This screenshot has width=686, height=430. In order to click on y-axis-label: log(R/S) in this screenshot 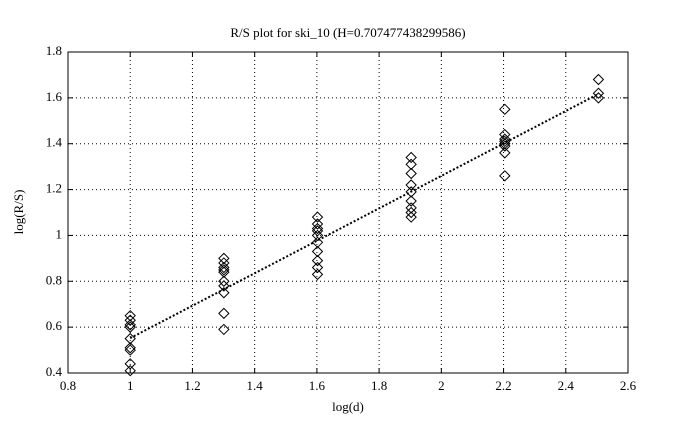, I will do `click(18, 212)`.